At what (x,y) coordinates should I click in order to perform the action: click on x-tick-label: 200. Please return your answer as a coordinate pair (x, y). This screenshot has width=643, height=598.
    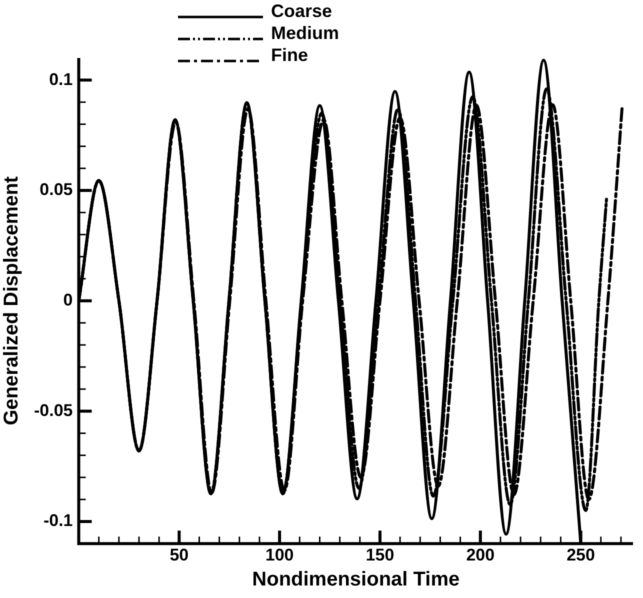
    Looking at the image, I should click on (480, 554).